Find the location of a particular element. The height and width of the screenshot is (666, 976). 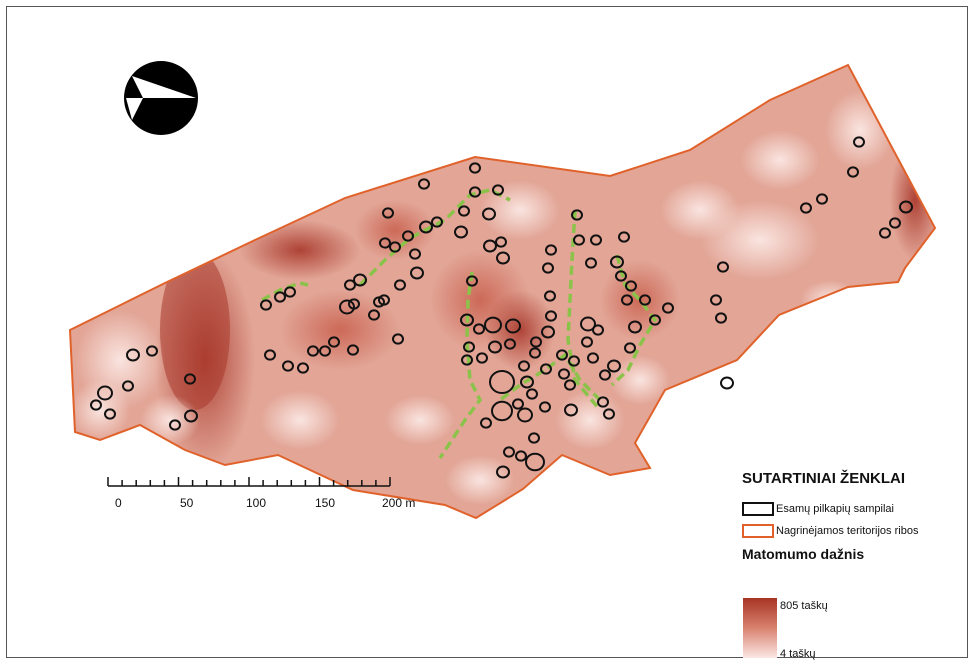

scale-label-100: 100 is located at coordinates (256, 503).